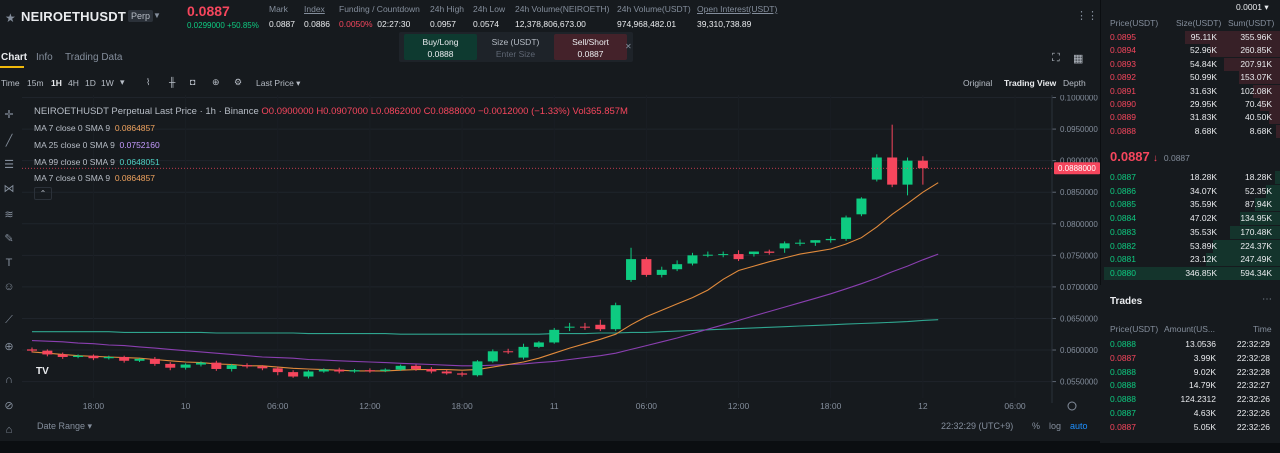  What do you see at coordinates (10, 83) in the screenshot?
I see `time-label: Time` at bounding box center [10, 83].